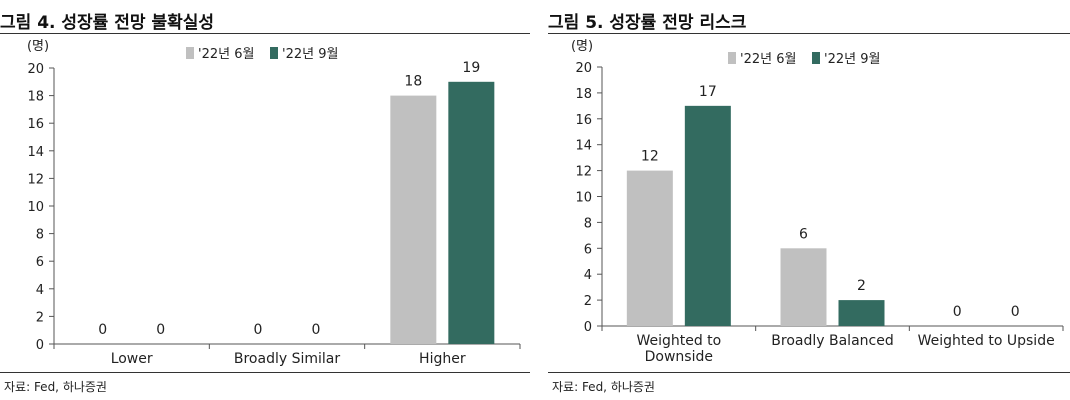 The width and height of the screenshot is (1070, 400). What do you see at coordinates (650, 157) in the screenshot?
I see `bar-value-label: 12` at bounding box center [650, 157].